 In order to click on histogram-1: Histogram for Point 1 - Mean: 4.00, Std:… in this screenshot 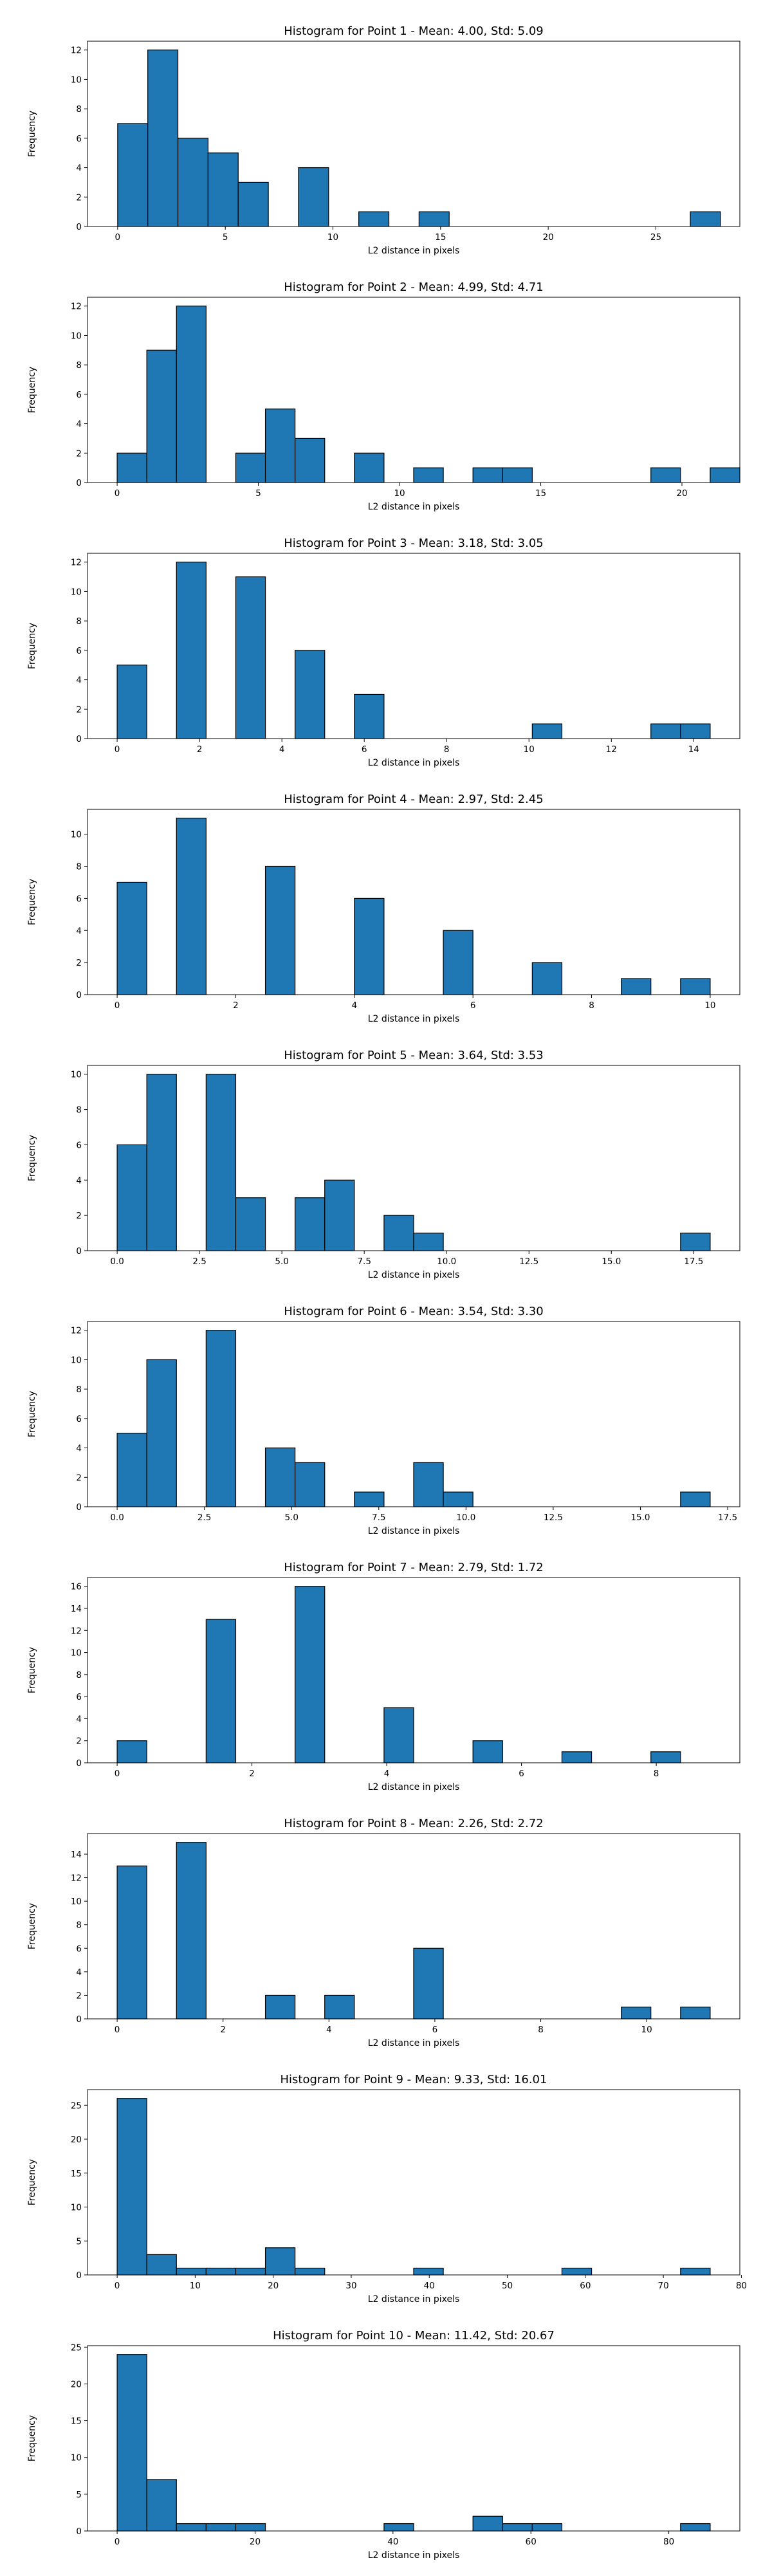, I will do `click(383, 140)`.